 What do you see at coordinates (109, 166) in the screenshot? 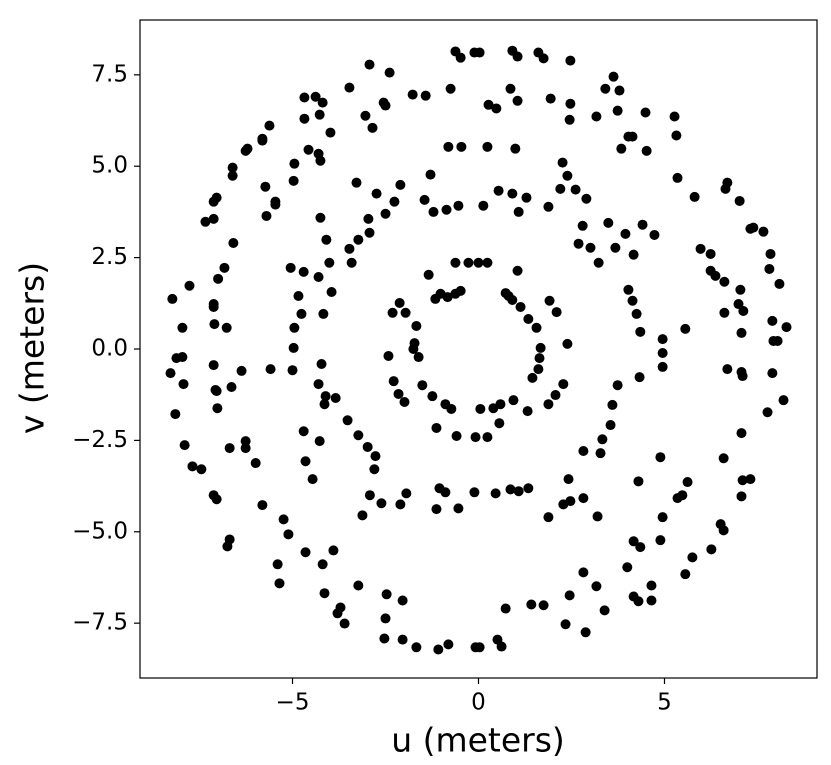
I see `y-tick-label: 5.0` at bounding box center [109, 166].